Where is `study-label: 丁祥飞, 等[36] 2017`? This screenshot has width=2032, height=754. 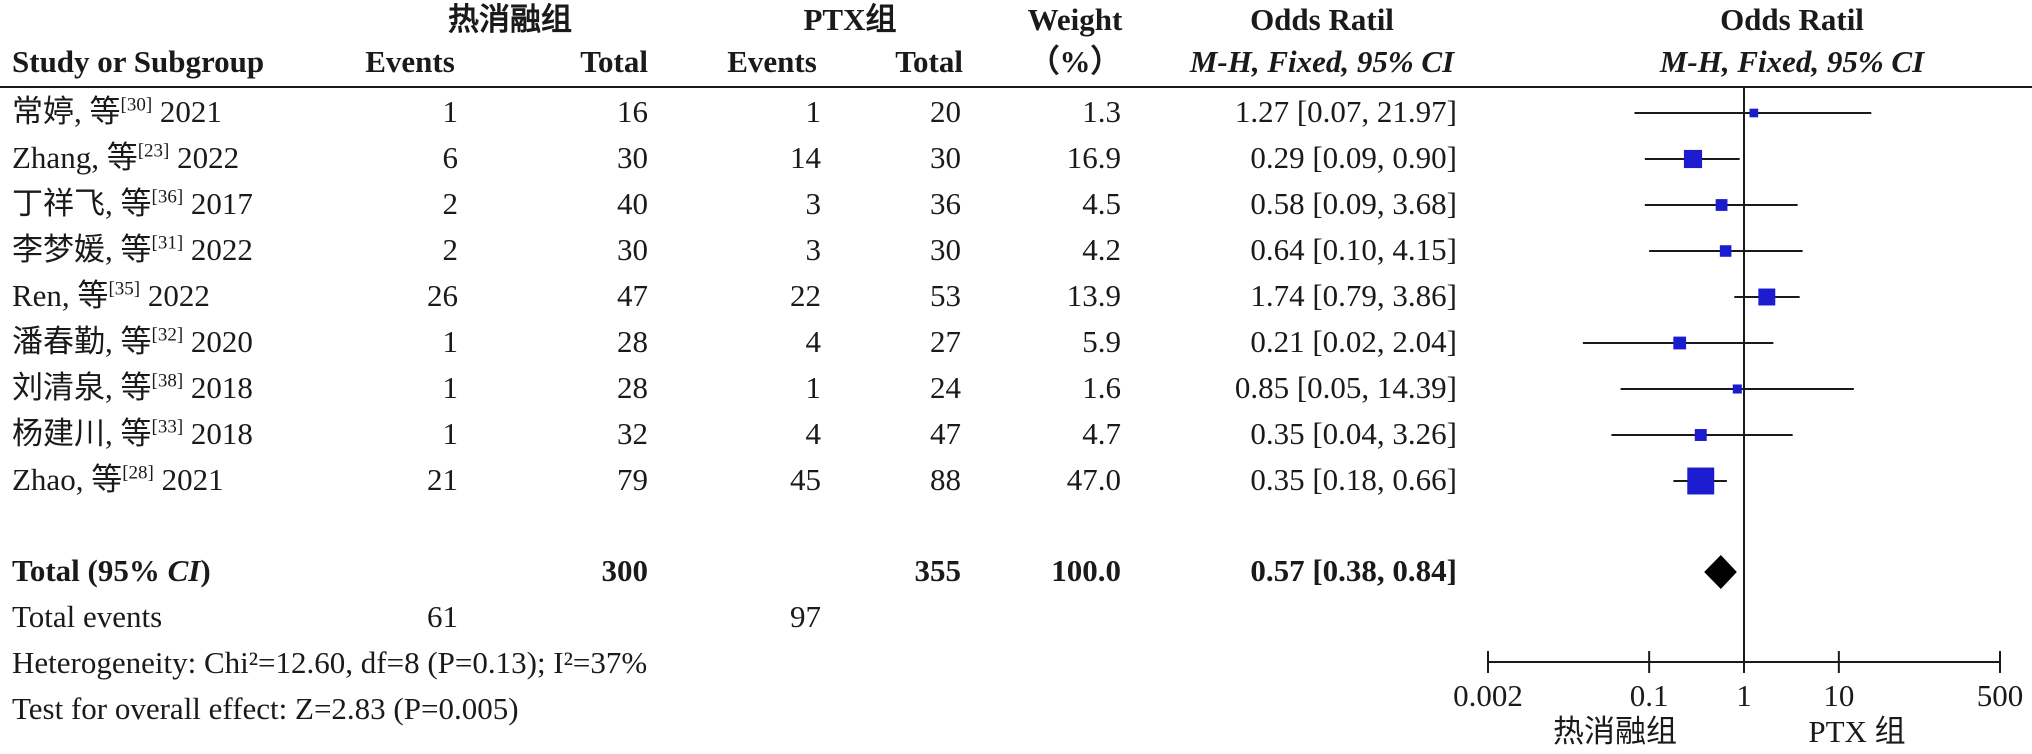 study-label: 丁祥飞, 等[36] 2017 is located at coordinates (132, 203).